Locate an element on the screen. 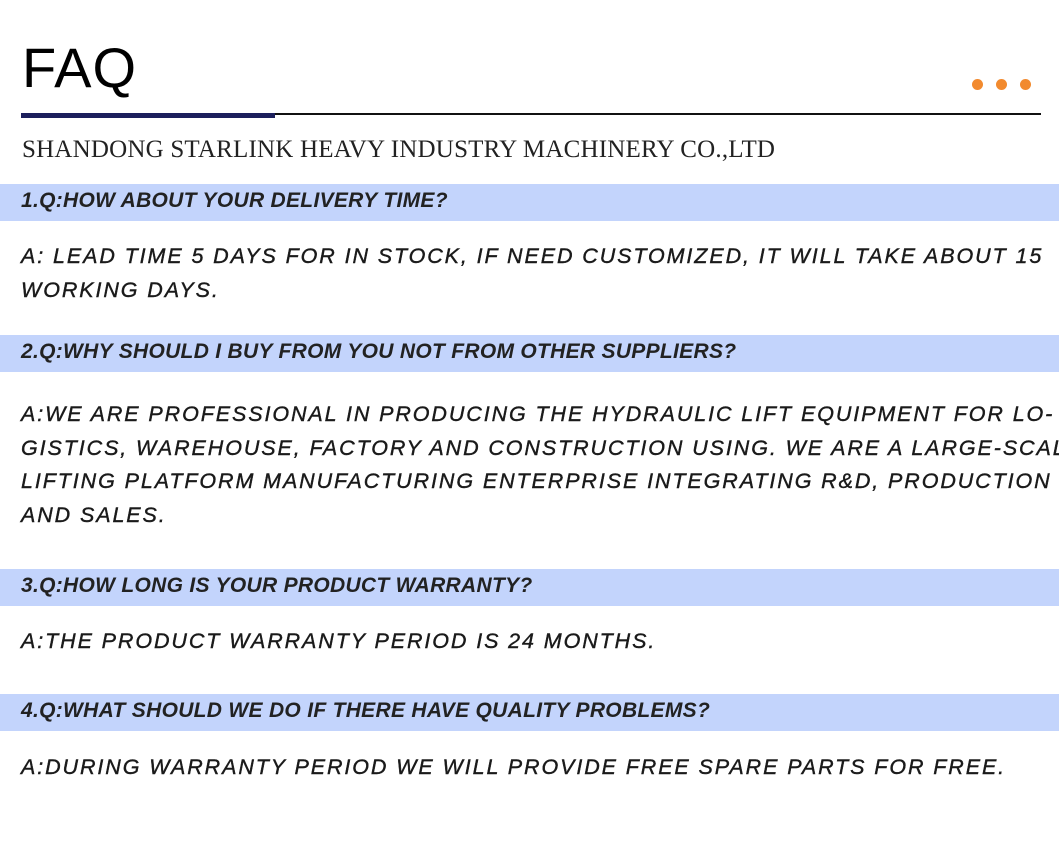 The width and height of the screenshot is (1059, 843). faq-question-bar: 3.Q:HOW LONG IS YOUR PRODUCT WARRANTY? is located at coordinates (529, 587).